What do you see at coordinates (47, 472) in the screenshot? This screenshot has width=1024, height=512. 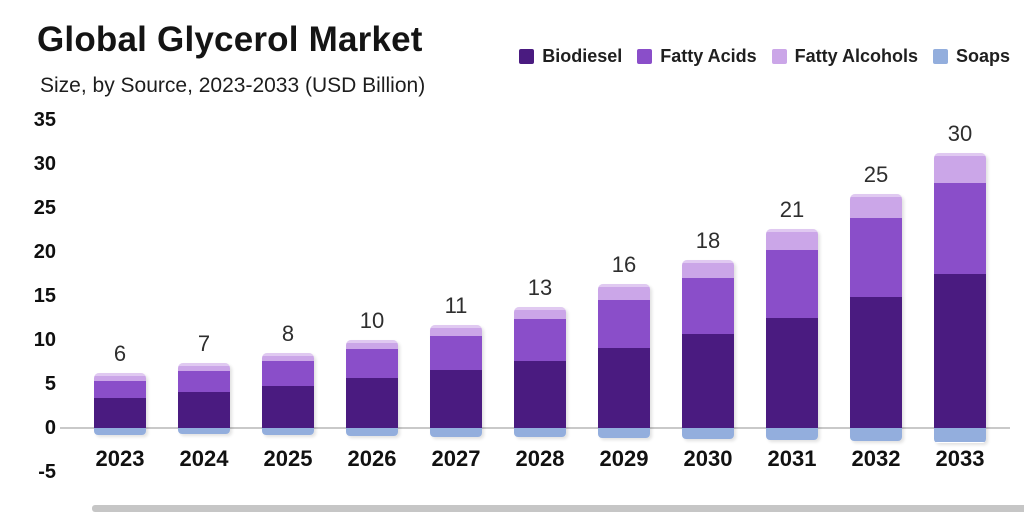 I see `y-tick-label: -5` at bounding box center [47, 472].